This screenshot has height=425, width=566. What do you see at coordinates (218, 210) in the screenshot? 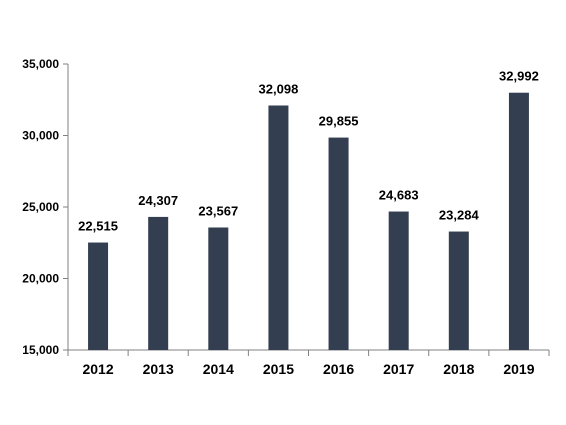
I see `data-label-2014: 23,567` at bounding box center [218, 210].